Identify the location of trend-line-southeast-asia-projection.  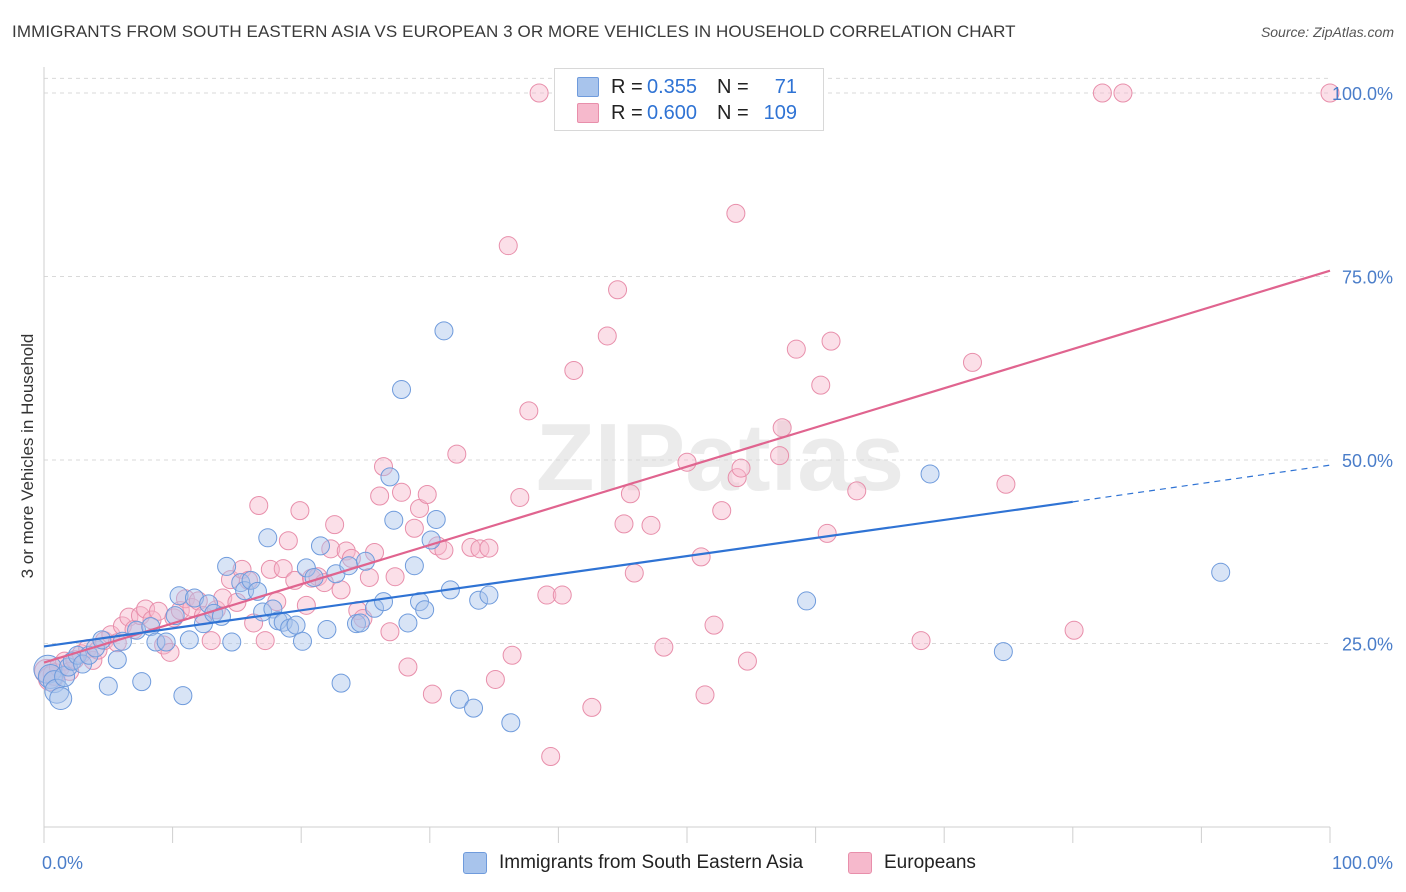
(1201, 483).